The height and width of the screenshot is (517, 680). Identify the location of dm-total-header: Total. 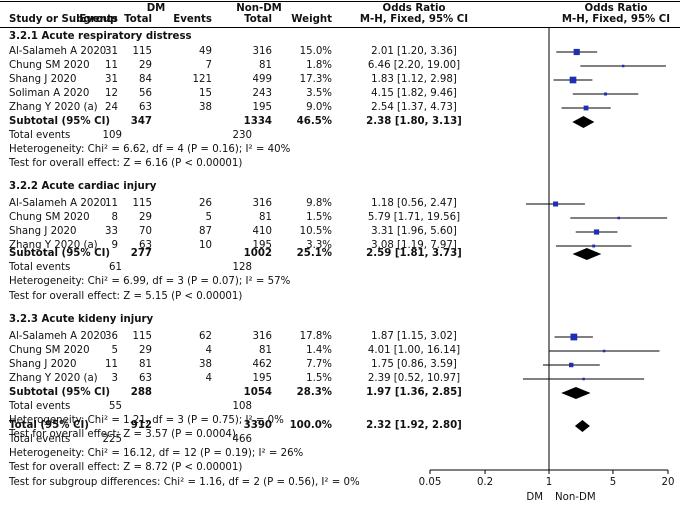
(138, 19).